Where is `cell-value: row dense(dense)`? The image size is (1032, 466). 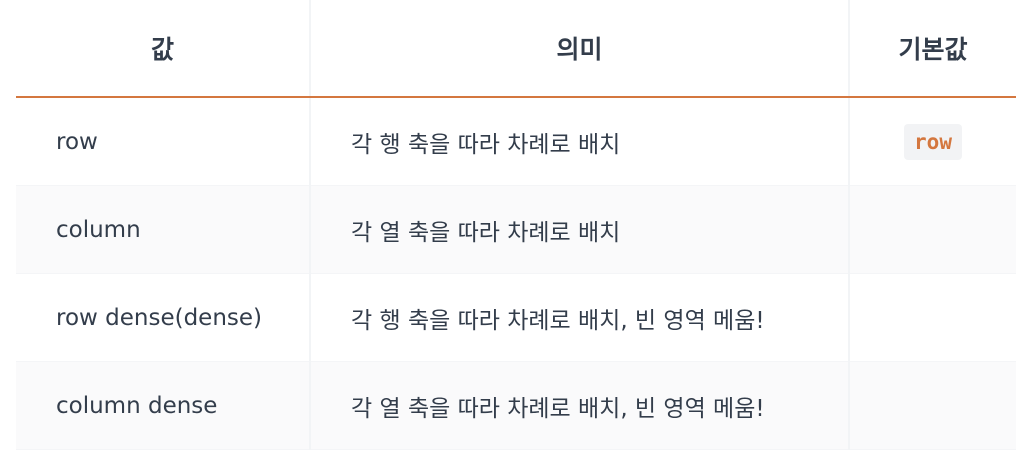
cell-value: row dense(dense) is located at coordinates (163, 317).